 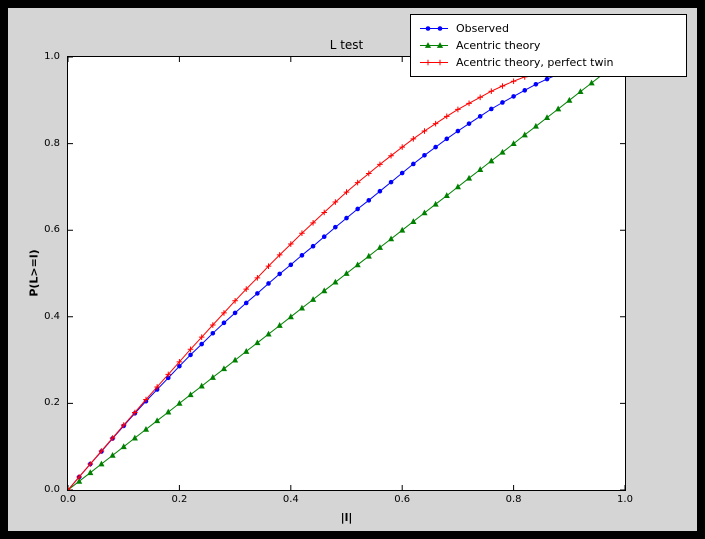 What do you see at coordinates (34, 273) in the screenshot?
I see `y-axis-label: P(L>=l)` at bounding box center [34, 273].